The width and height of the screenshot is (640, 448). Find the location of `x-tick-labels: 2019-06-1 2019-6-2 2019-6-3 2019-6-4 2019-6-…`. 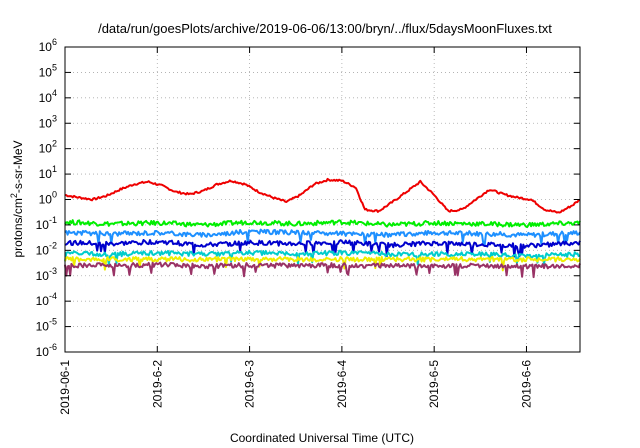

x-tick-labels: 2019-06-1 2019-6-2 2019-6-3 2019-6-4 2019-6-… is located at coordinates (295, 387).